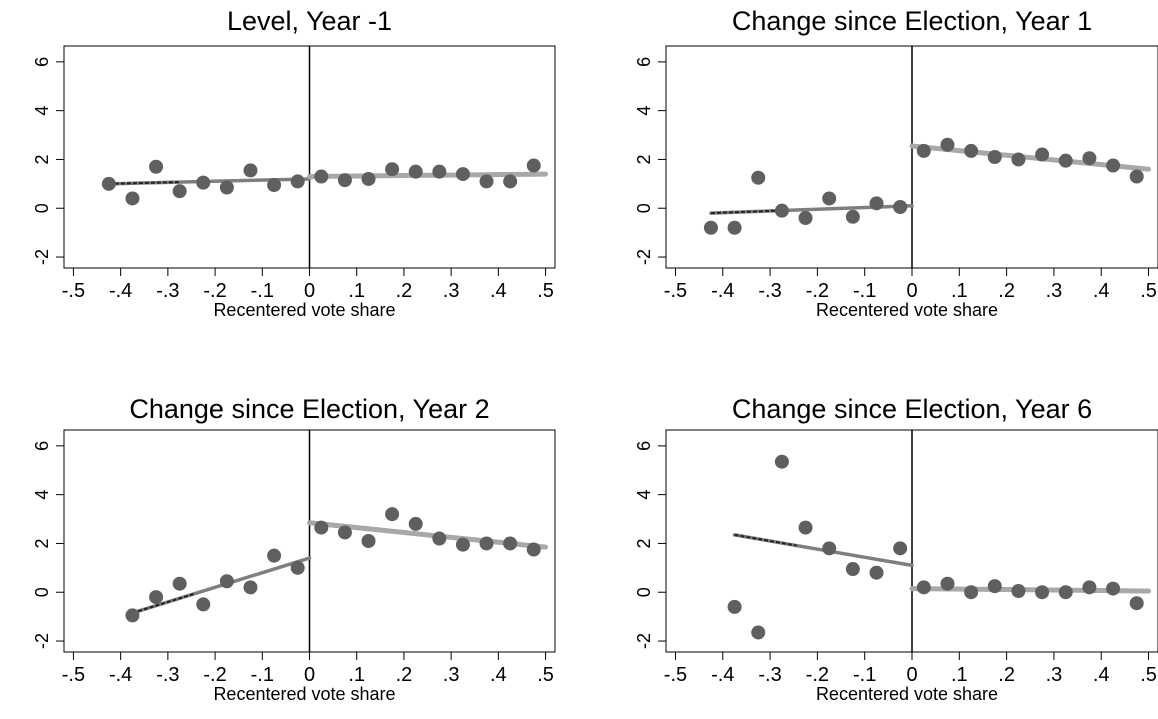 This screenshot has width=1158, height=719. I want to click on x-tick-label: -.4, so click(722, 291).